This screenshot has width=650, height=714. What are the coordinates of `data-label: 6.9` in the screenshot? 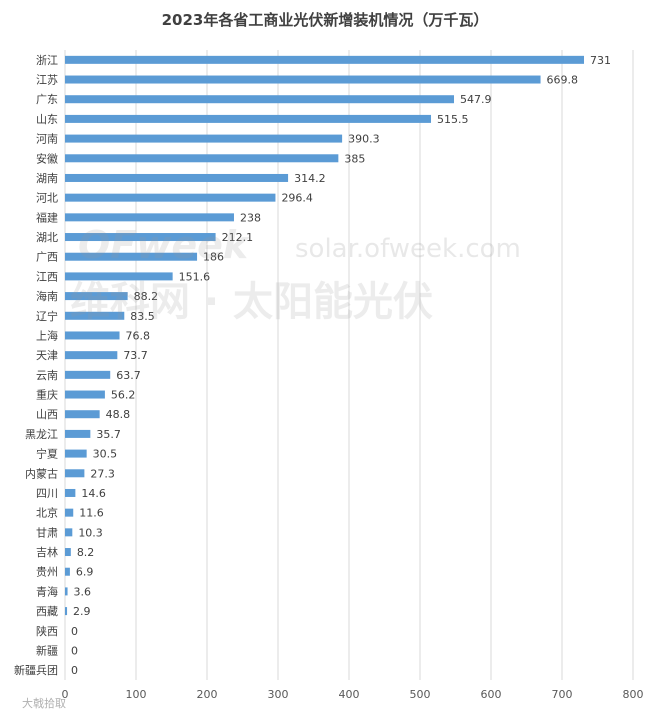 It's located at (85, 572).